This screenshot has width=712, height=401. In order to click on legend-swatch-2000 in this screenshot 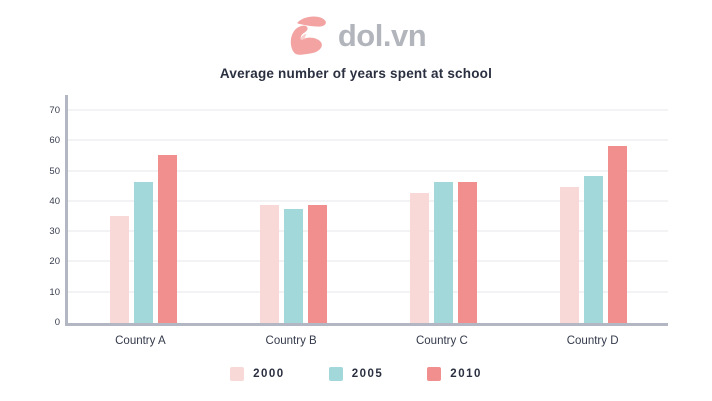, I will do `click(237, 374)`.